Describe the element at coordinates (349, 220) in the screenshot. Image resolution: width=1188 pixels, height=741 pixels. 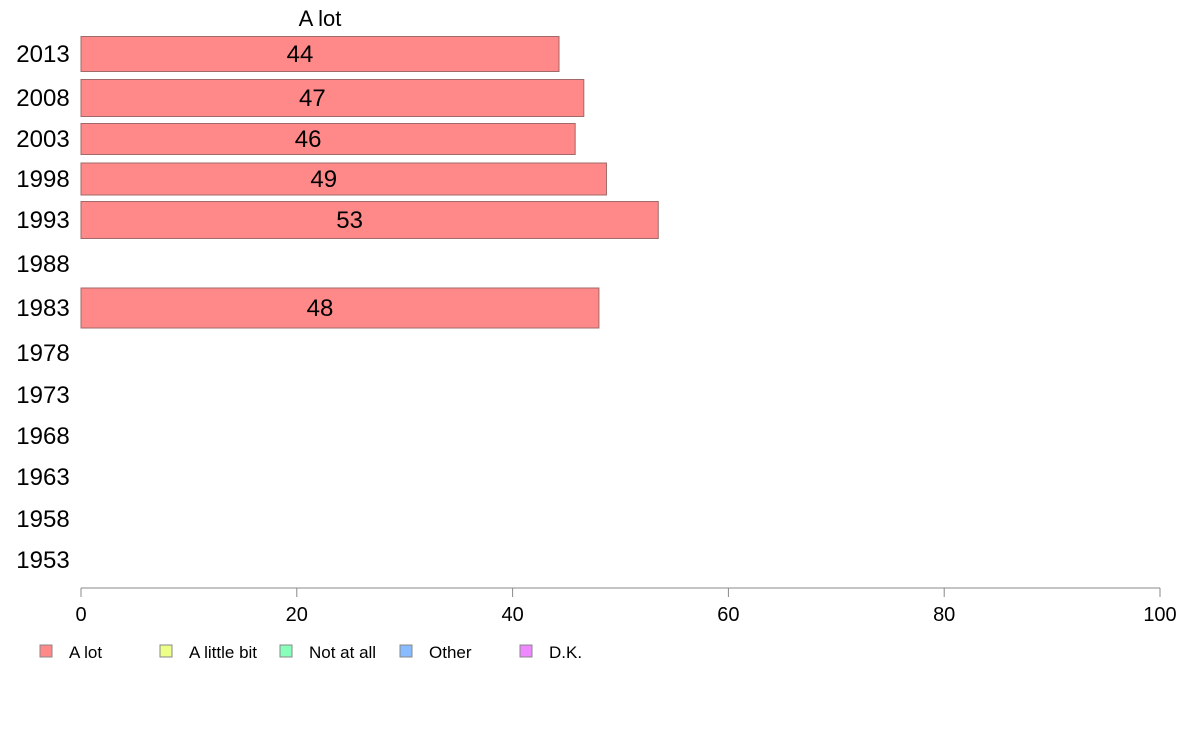
I see `data-label: 53` at that location.